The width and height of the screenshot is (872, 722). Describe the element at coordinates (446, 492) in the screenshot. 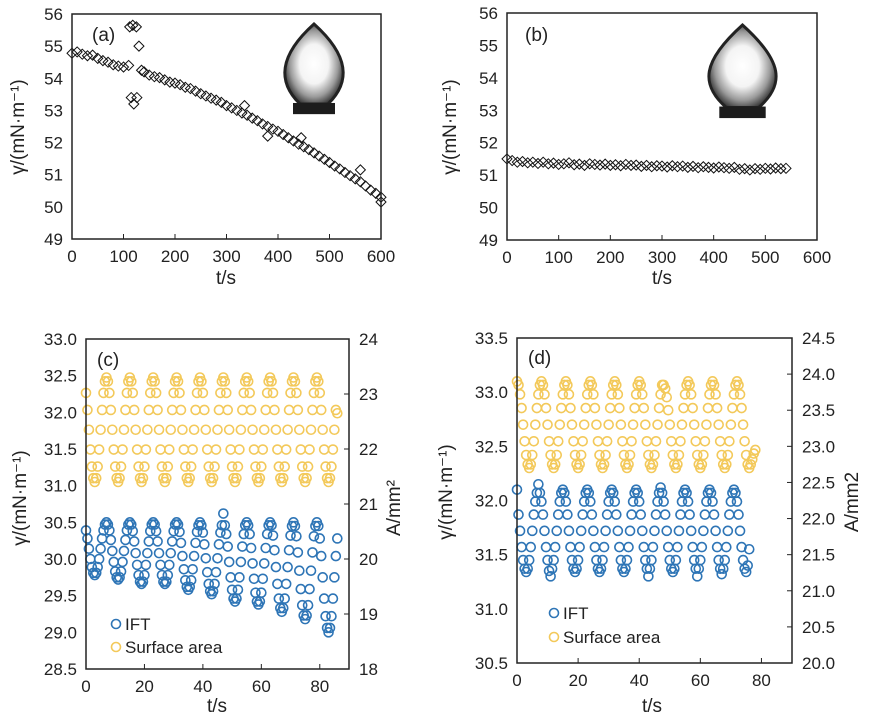

I see `y-axis-label: γ/(mN·m⁻¹)` at that location.